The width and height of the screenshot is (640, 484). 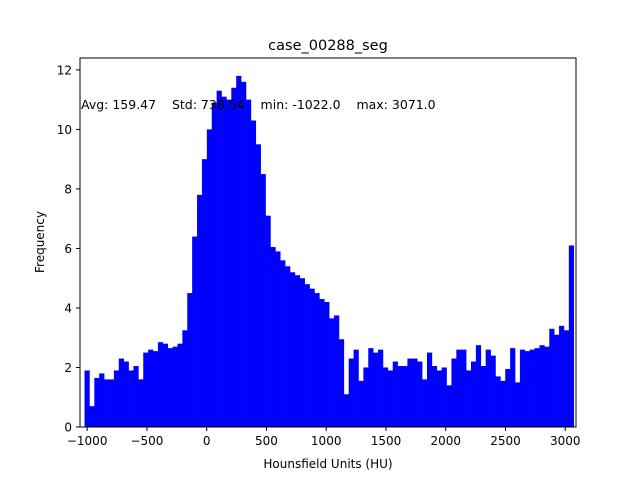 I want to click on x-tick-label: 500, so click(x=266, y=441).